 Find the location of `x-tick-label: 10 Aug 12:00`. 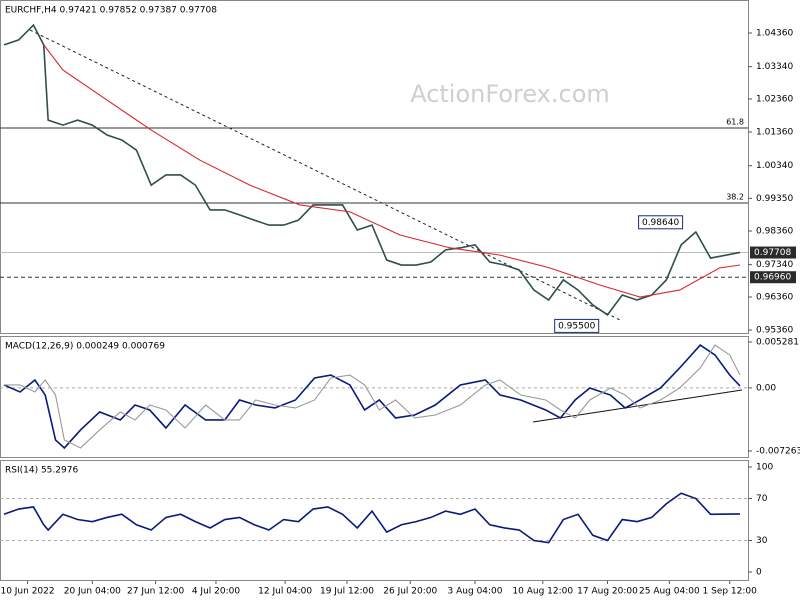

x-tick-label: 10 Aug 12:00 is located at coordinates (542, 592).